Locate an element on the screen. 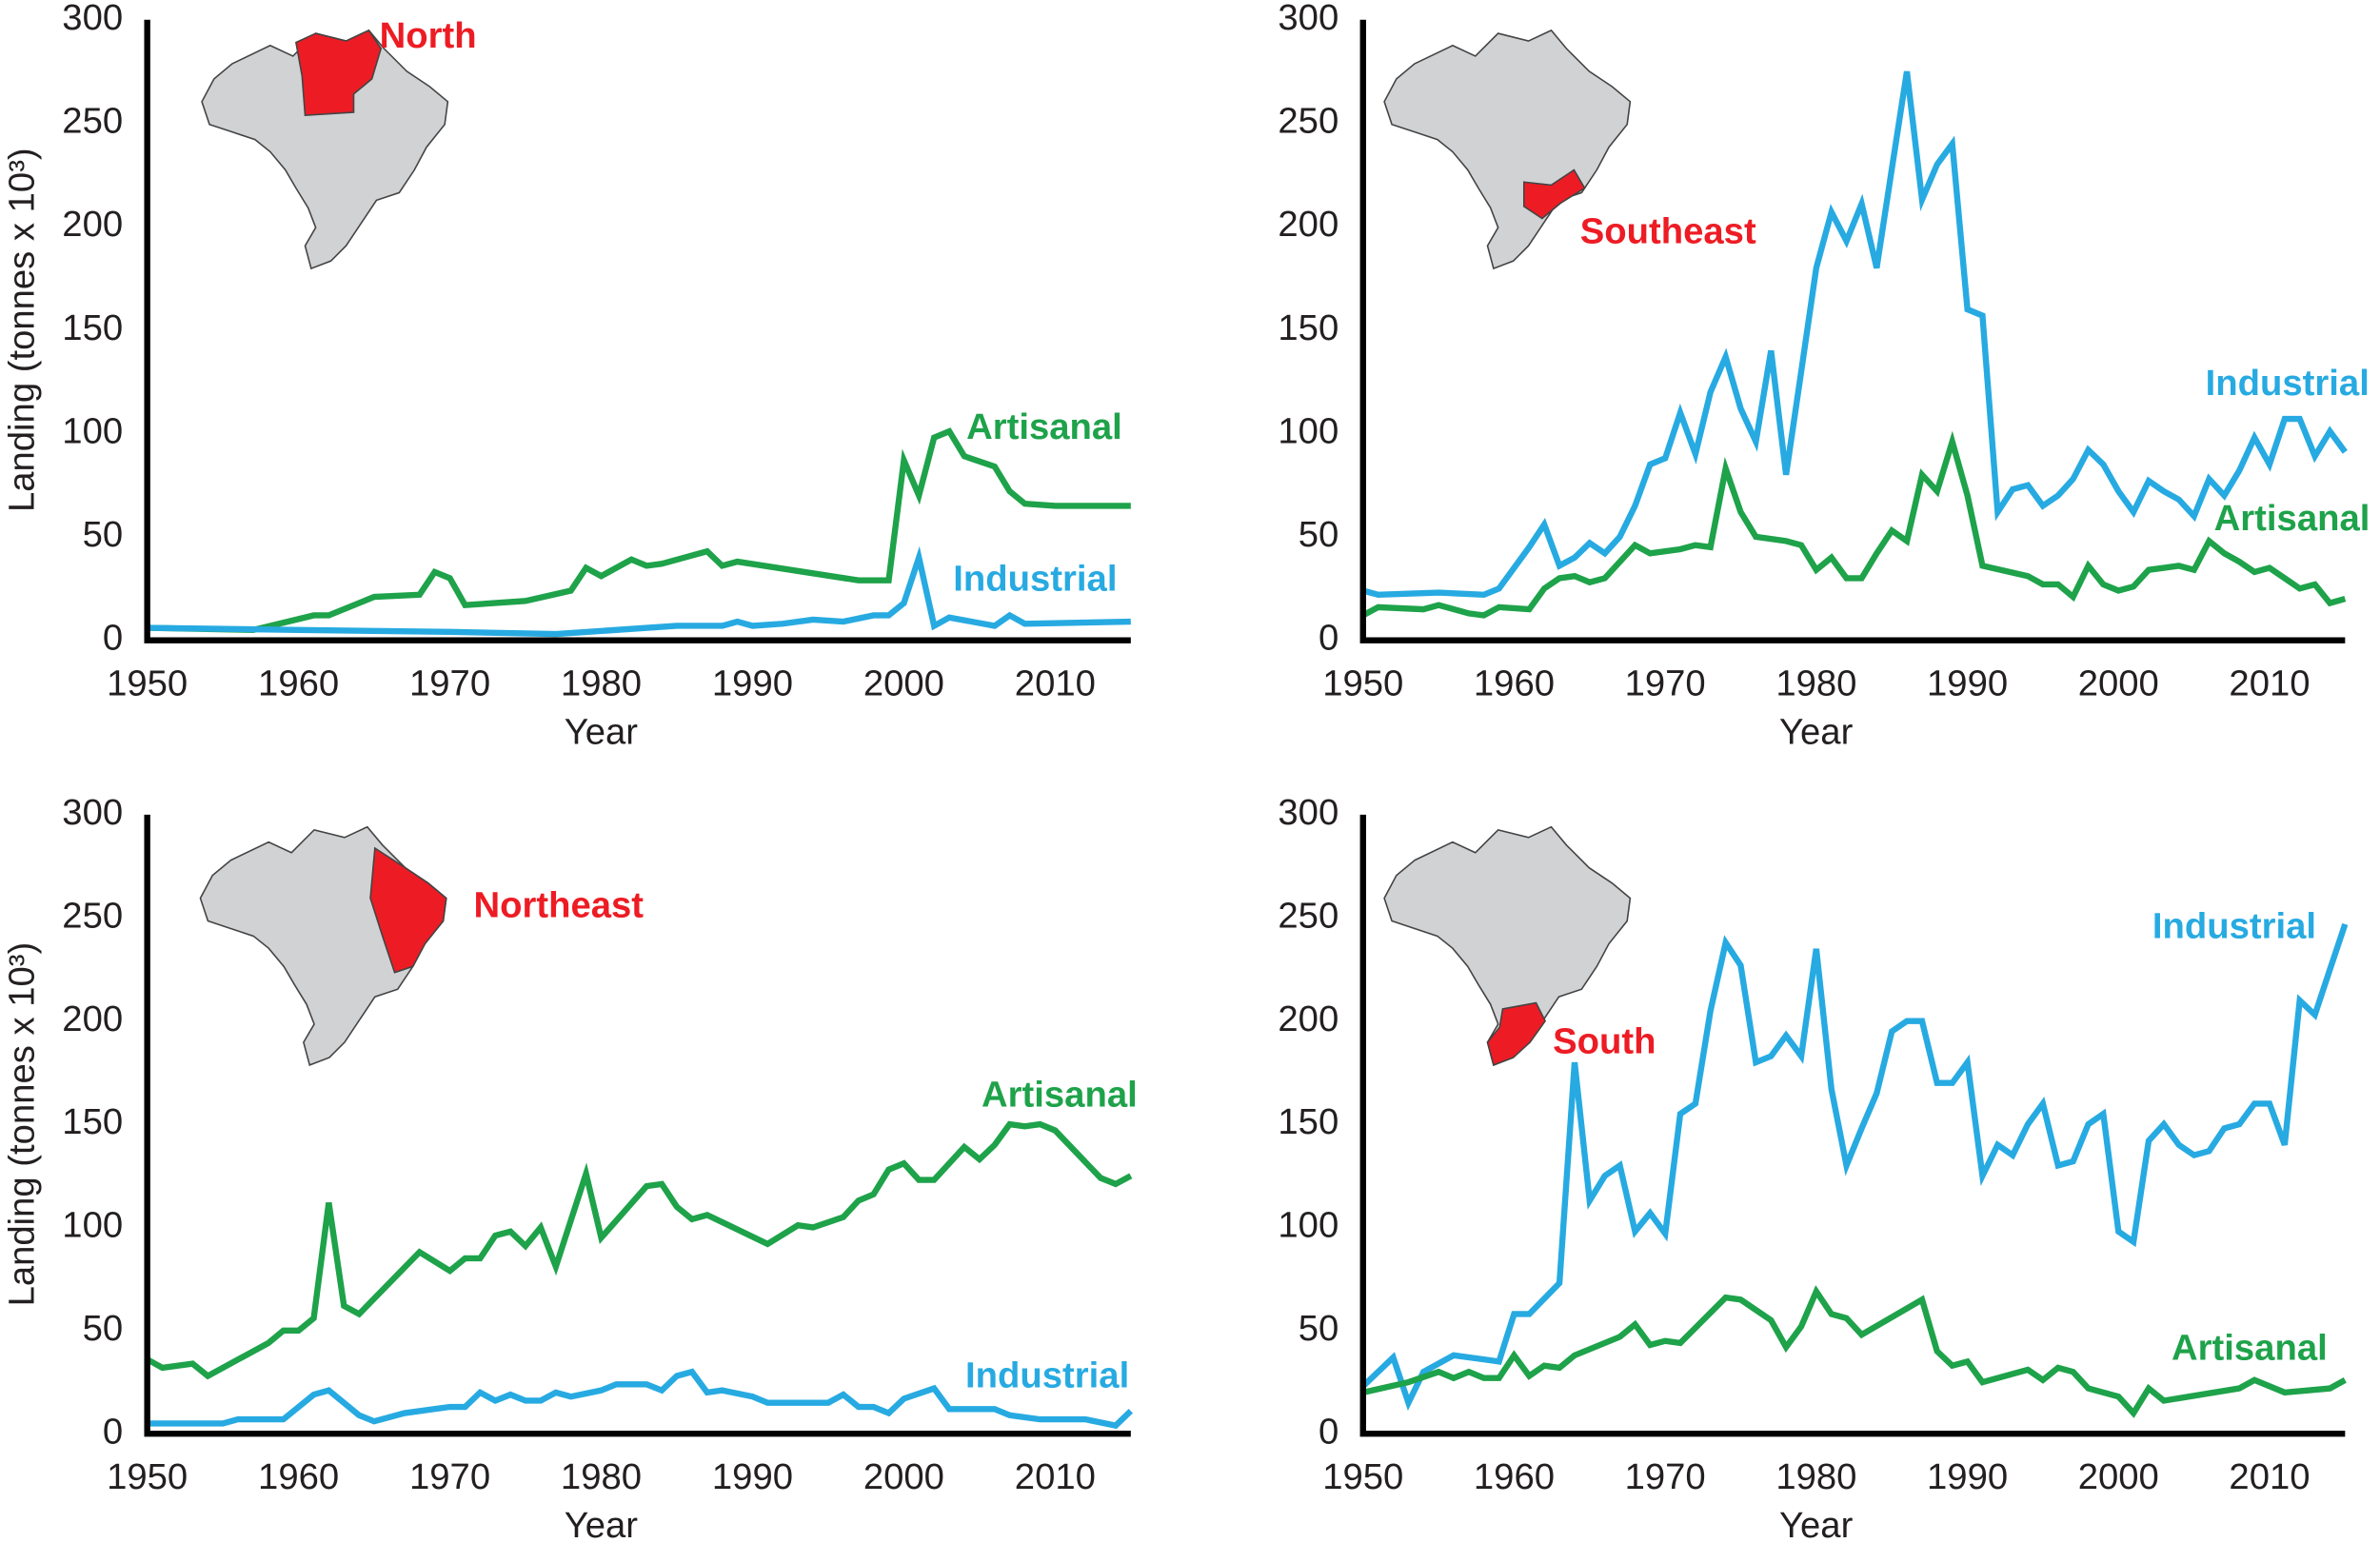 This screenshot has width=2380, height=1543. region-label: Southeast is located at coordinates (1668, 231).